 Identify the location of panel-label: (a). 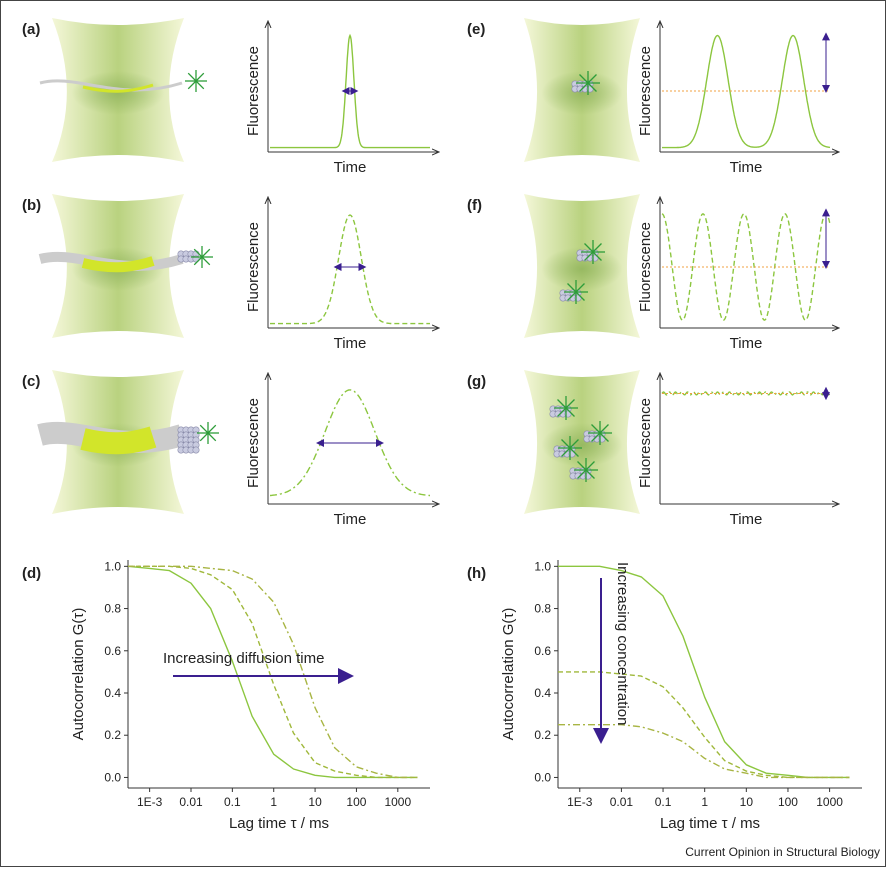
(31, 29).